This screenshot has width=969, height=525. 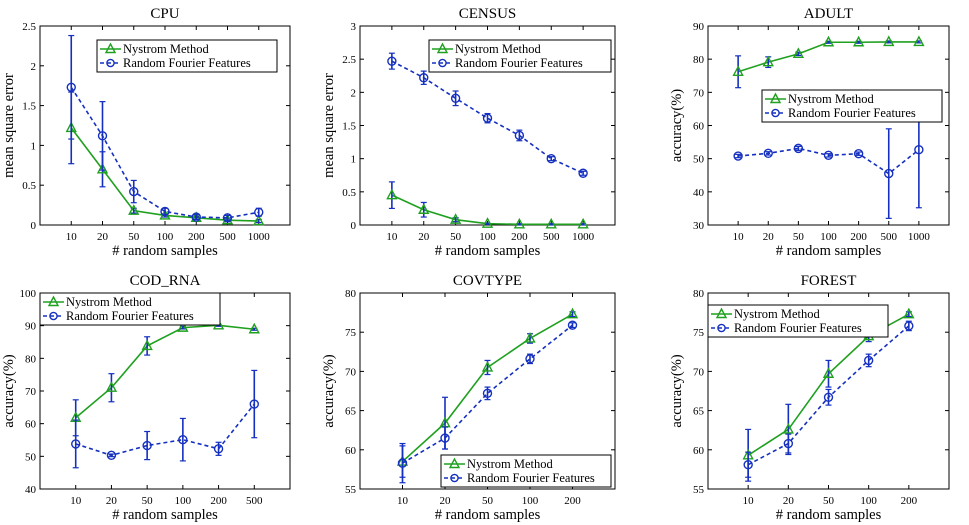 What do you see at coordinates (699, 412) in the screenshot?
I see `y-tick-label: 65` at bounding box center [699, 412].